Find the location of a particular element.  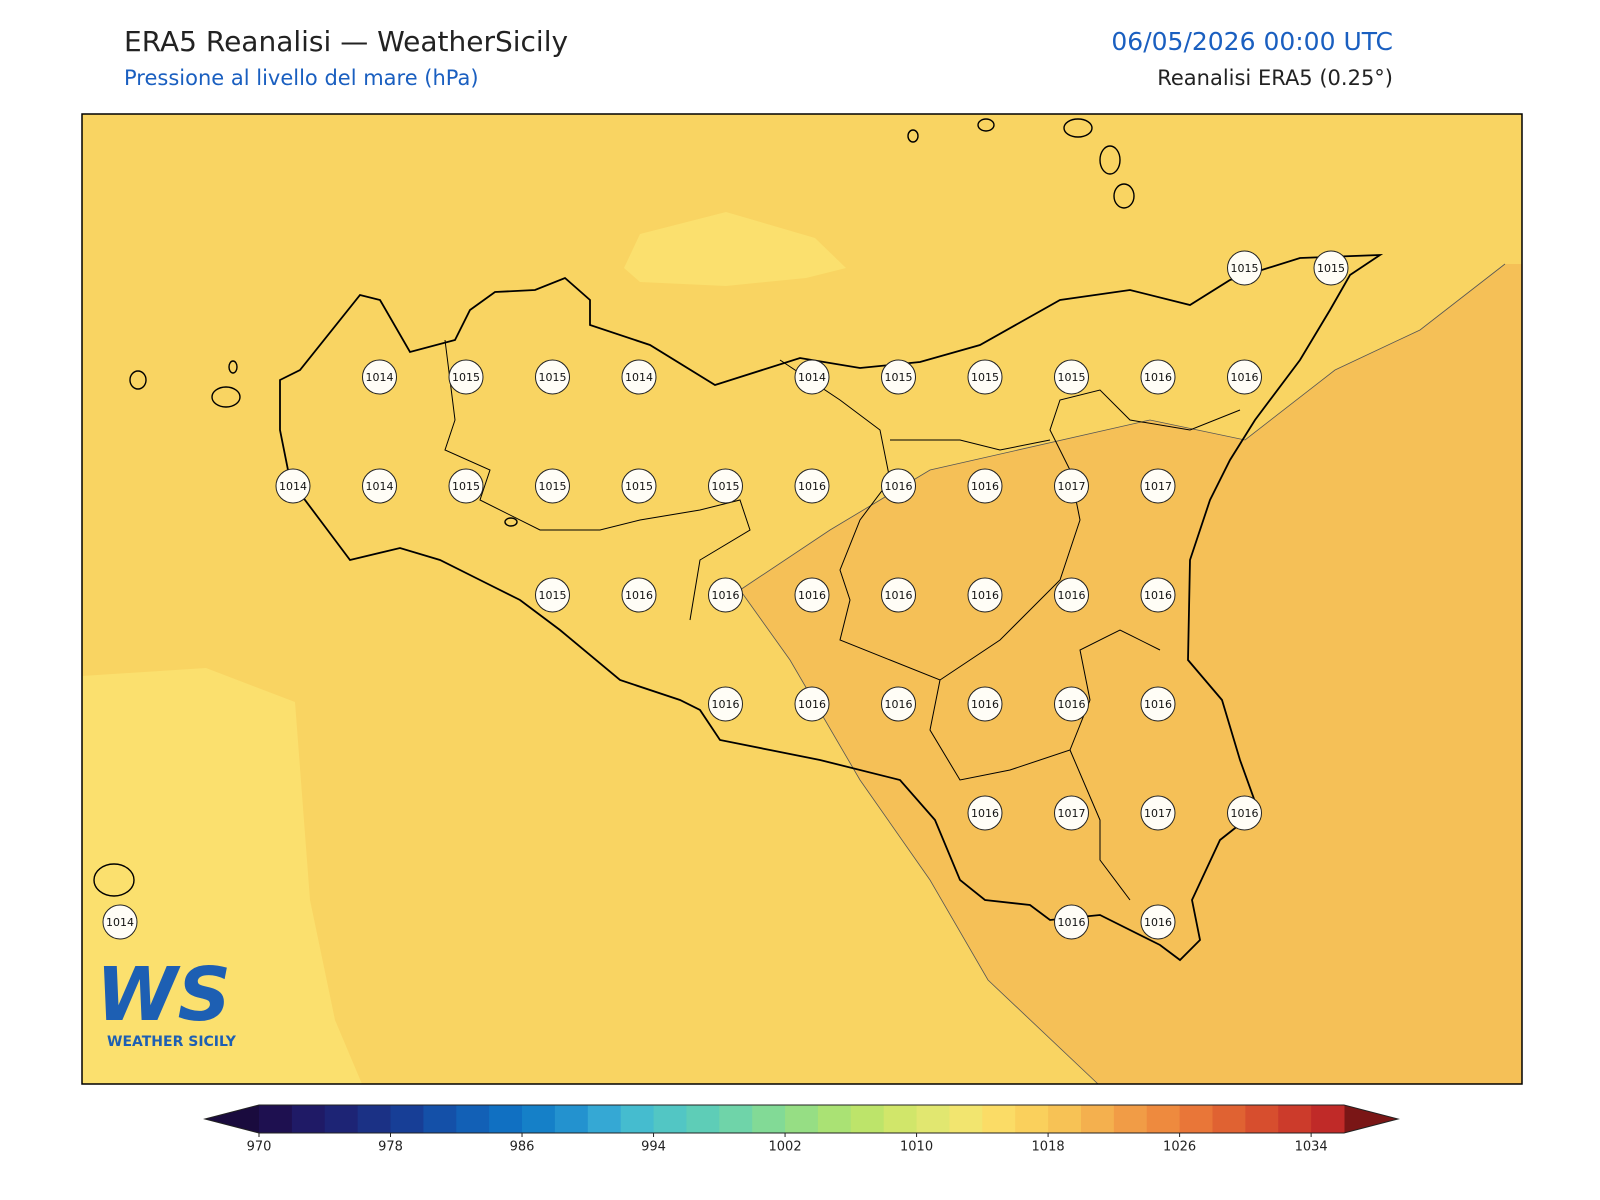

source: Reanalisi ERA5 (0.25°) is located at coordinates (1275, 78).